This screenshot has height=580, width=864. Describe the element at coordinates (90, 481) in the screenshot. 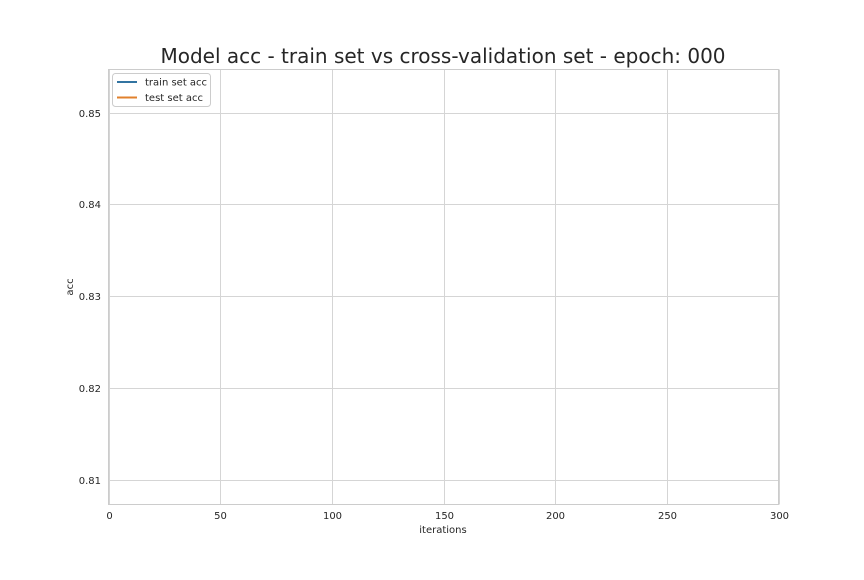

I see `y-tick-label: 0.81` at that location.